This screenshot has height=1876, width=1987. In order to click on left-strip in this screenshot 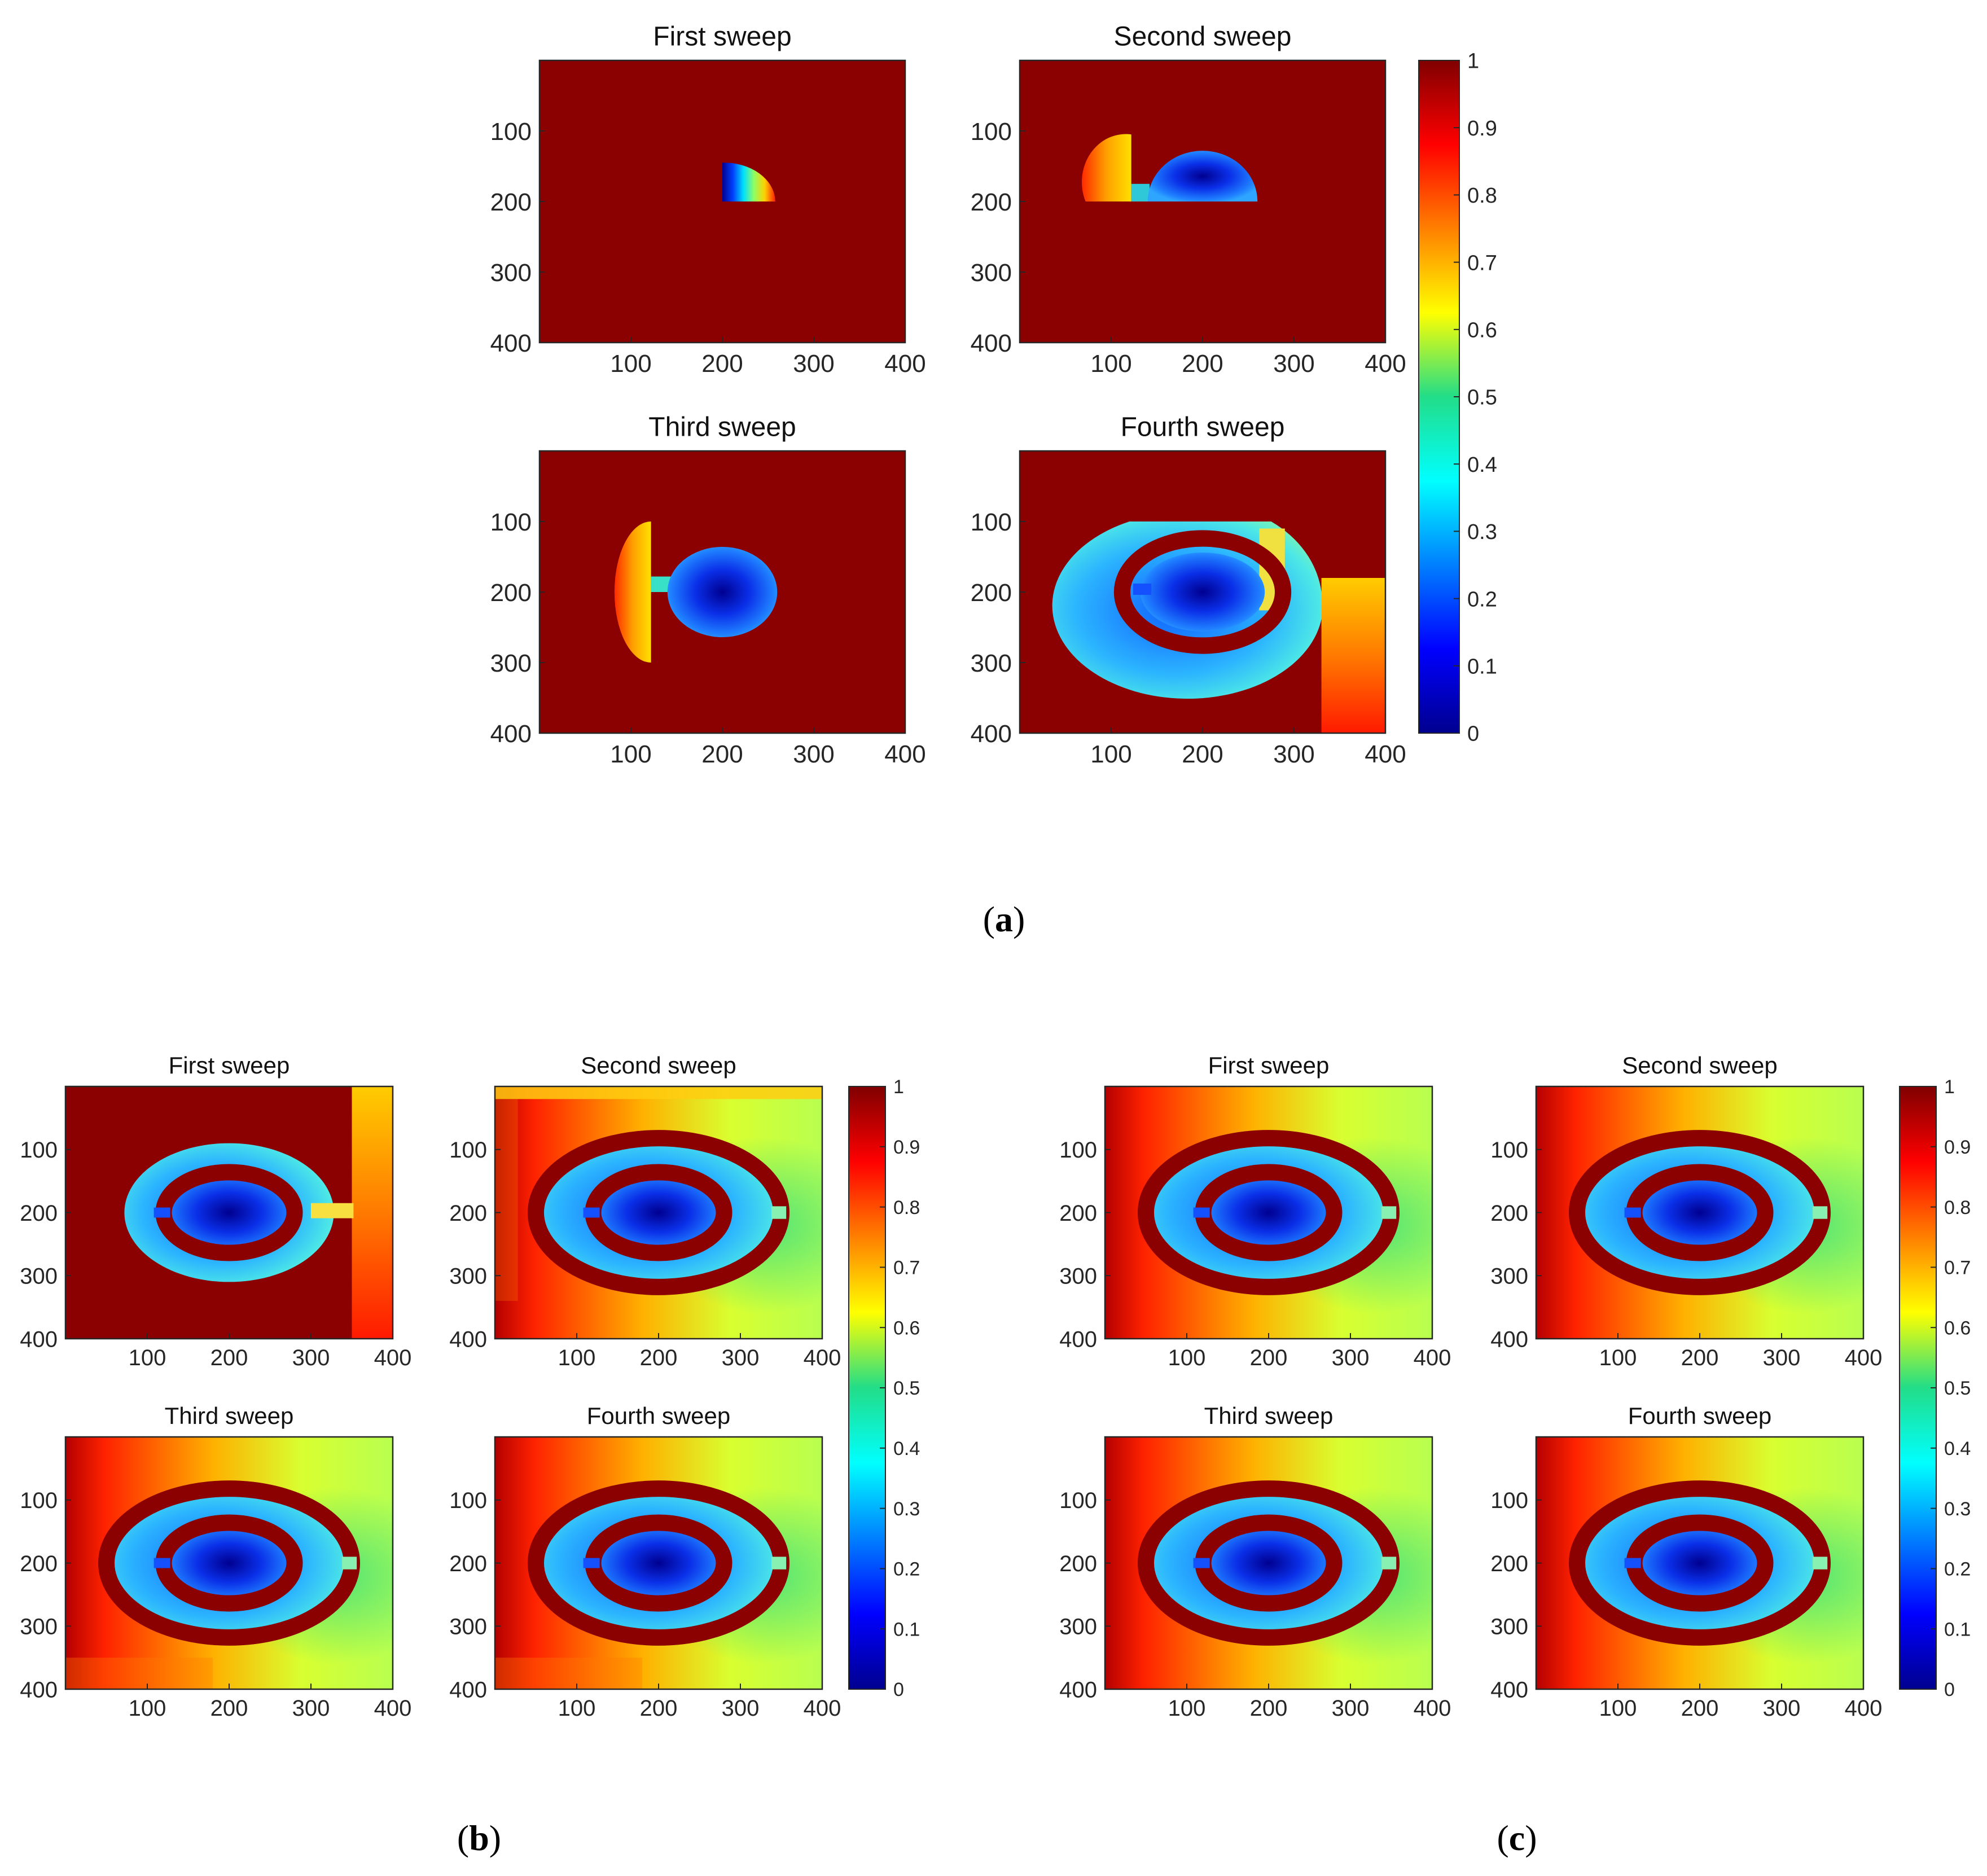, I will do `click(506, 1200)`.